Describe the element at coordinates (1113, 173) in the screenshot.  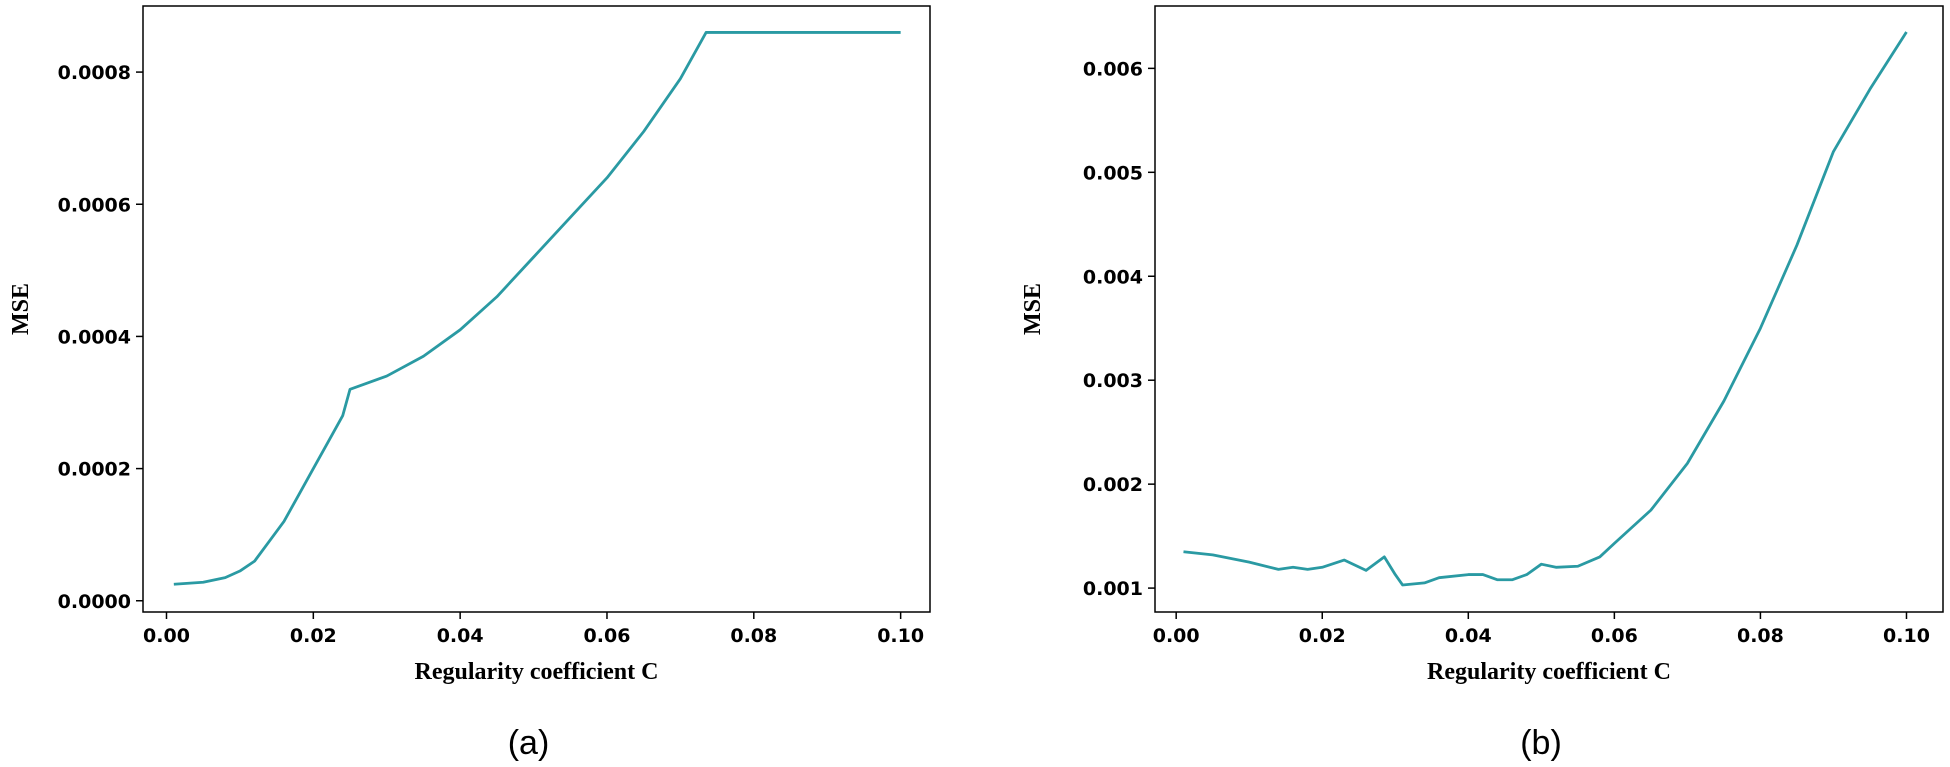
I see `y-tick-label: 0.005` at that location.